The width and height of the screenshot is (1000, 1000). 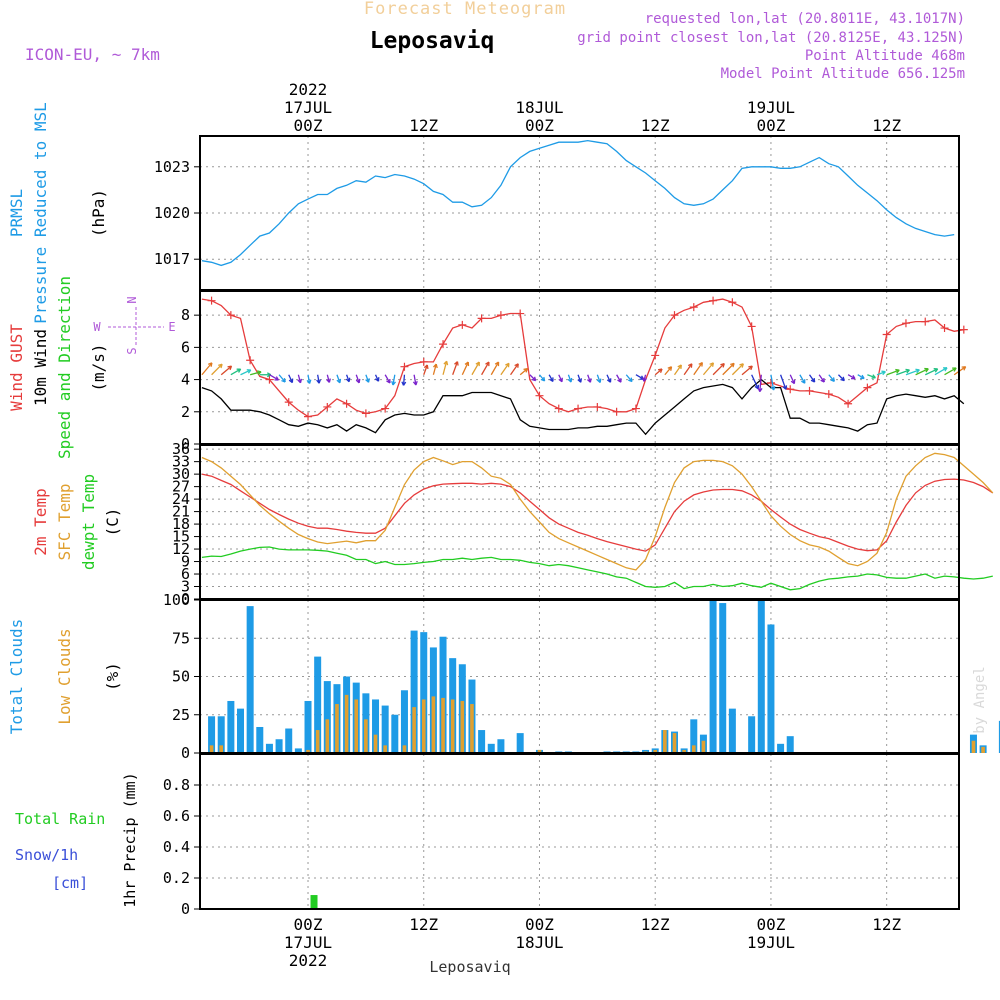 What do you see at coordinates (181, 677) in the screenshot?
I see `y-tick-label: 50` at bounding box center [181, 677].